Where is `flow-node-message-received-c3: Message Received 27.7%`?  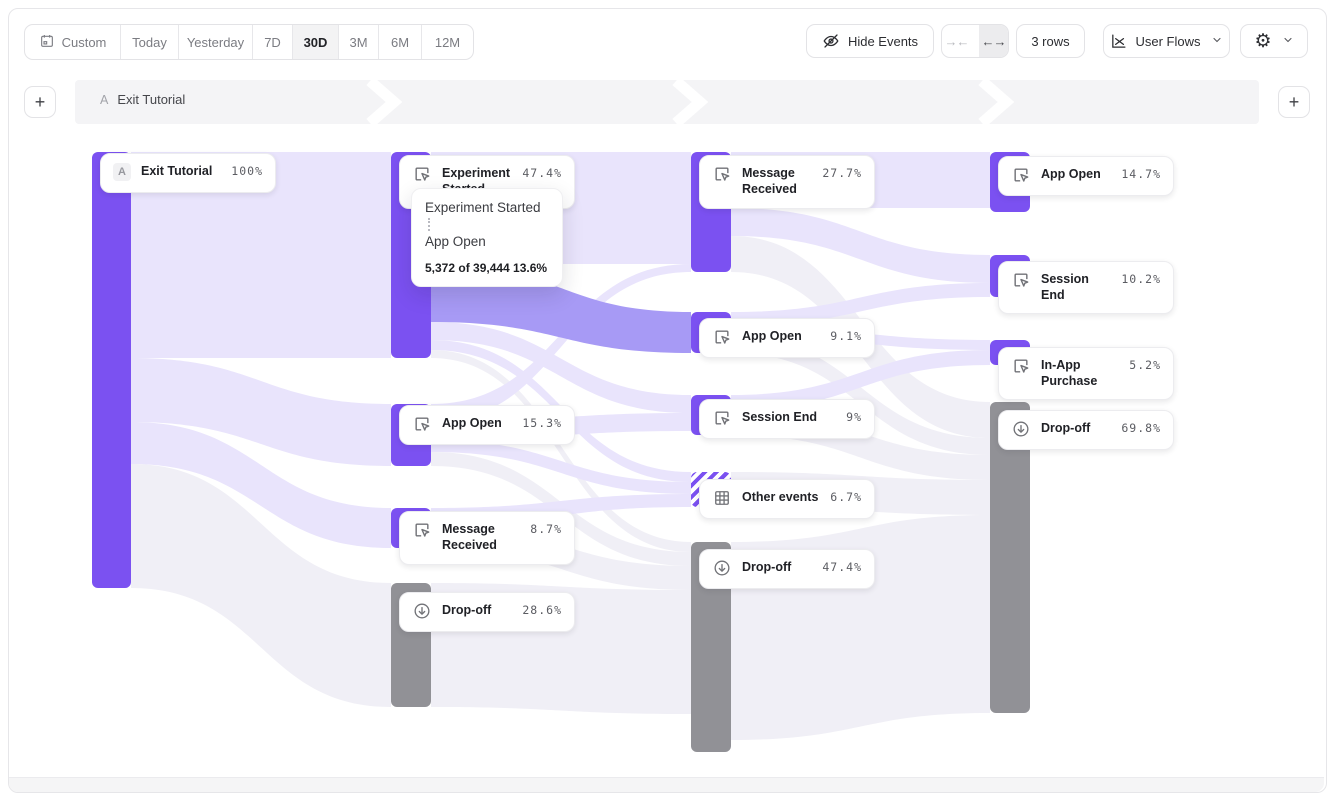
flow-node-message-received-c3: Message Received 27.7% is located at coordinates (787, 182).